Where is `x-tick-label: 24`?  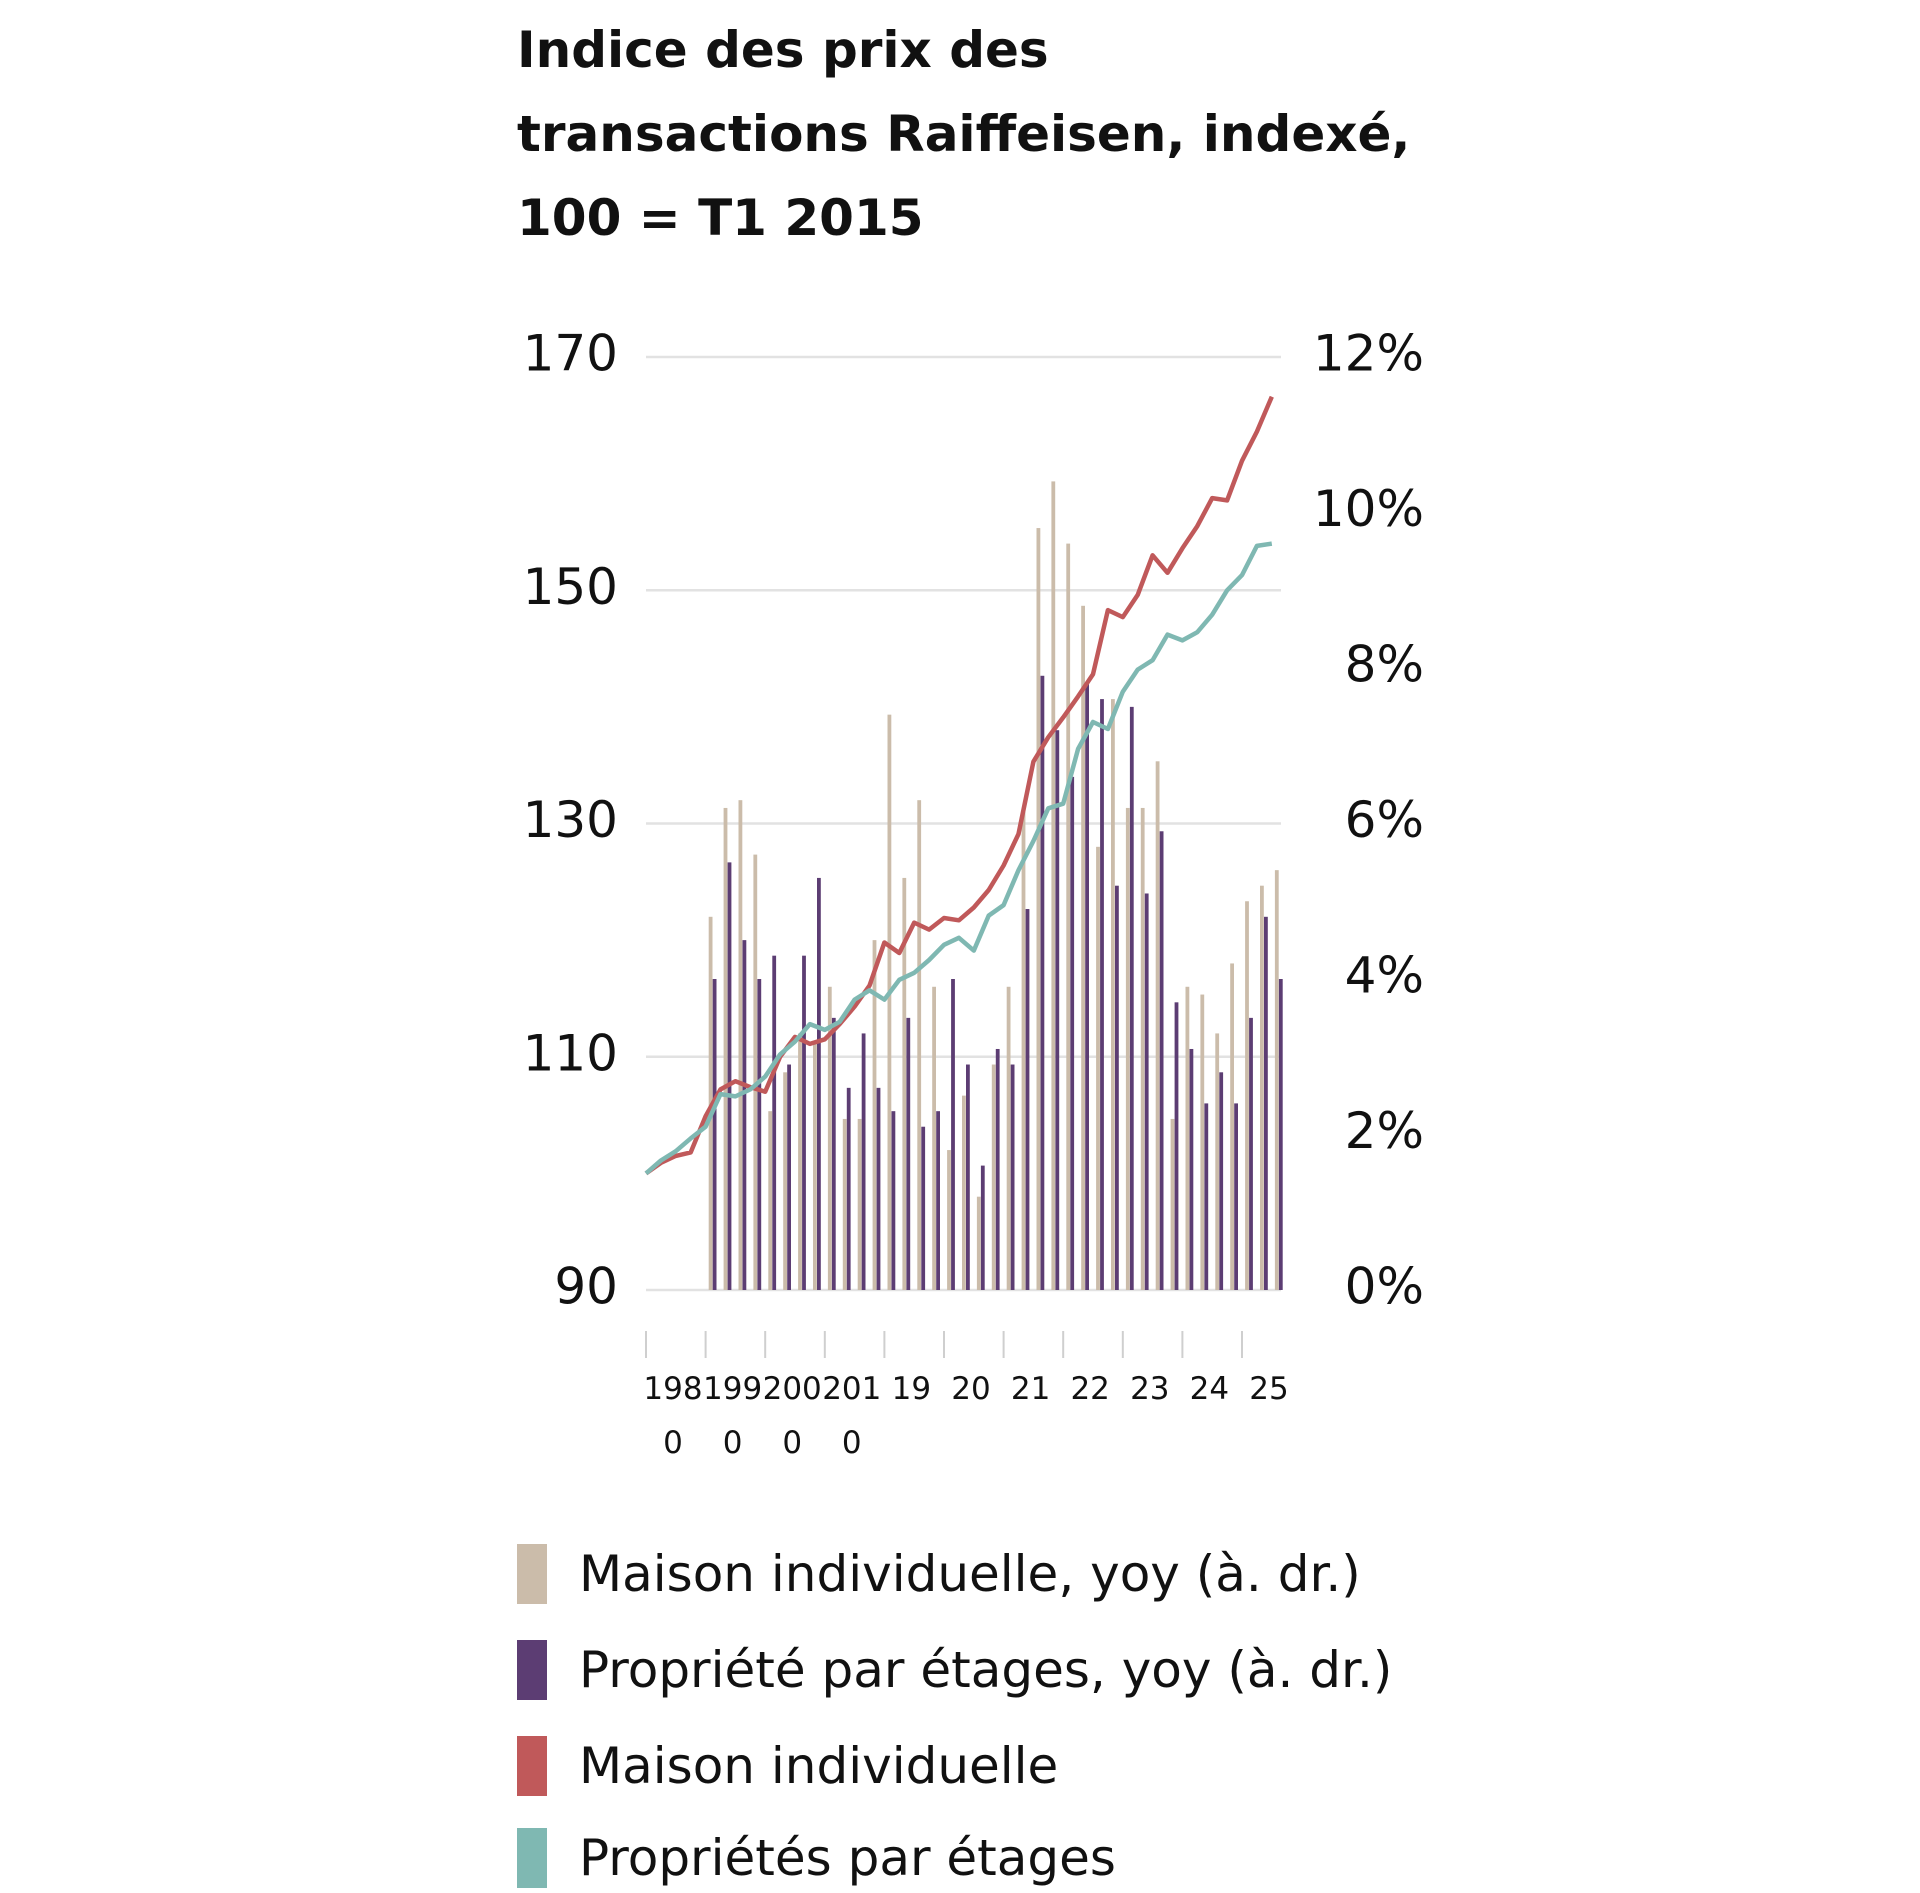
x-tick-label: 24 is located at coordinates (1209, 1389).